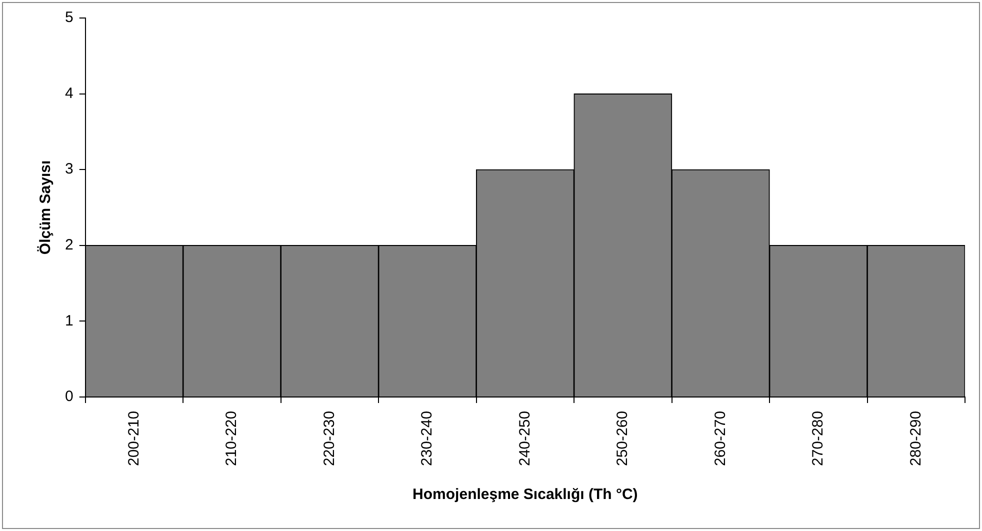 This screenshot has height=531, width=982. Describe the element at coordinates (231, 438) in the screenshot. I see `x-tick-label: 210-220` at that location.